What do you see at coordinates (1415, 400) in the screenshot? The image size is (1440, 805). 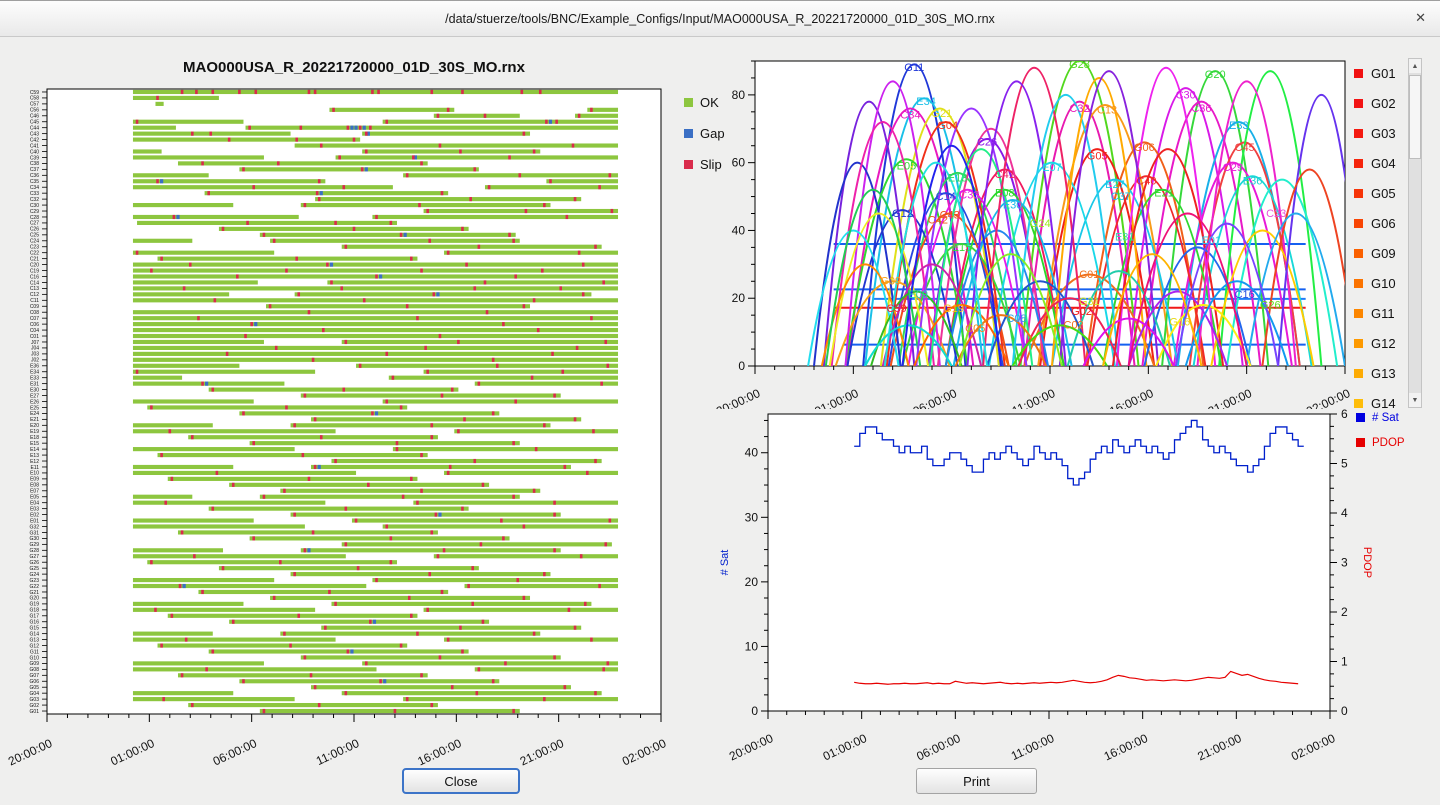 I see `legend-scroll-down-button: ▼` at bounding box center [1415, 400].